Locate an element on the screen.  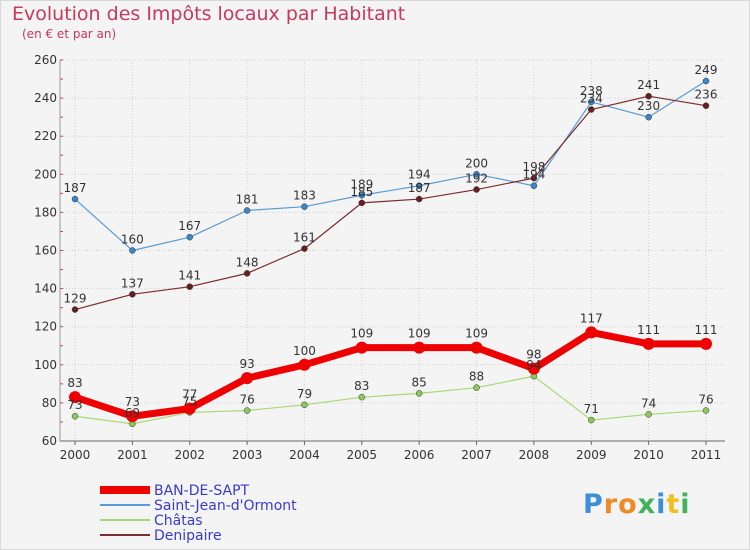
y-tick-label: 120 is located at coordinates (45, 327).